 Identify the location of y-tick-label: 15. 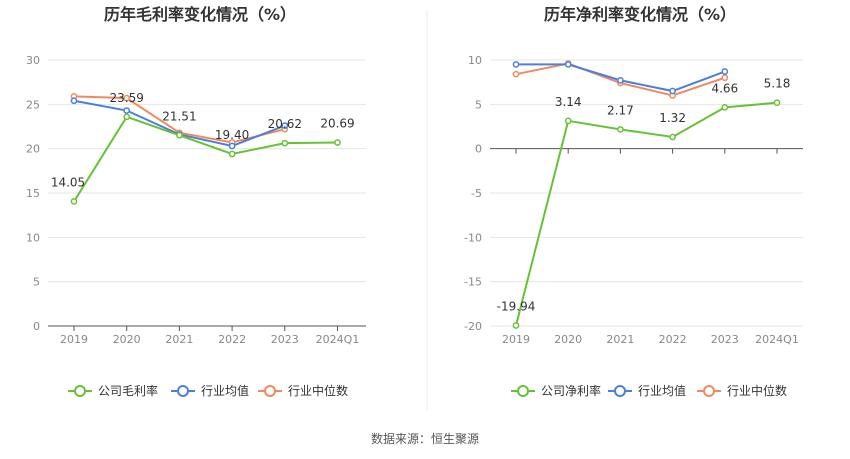
(33, 193).